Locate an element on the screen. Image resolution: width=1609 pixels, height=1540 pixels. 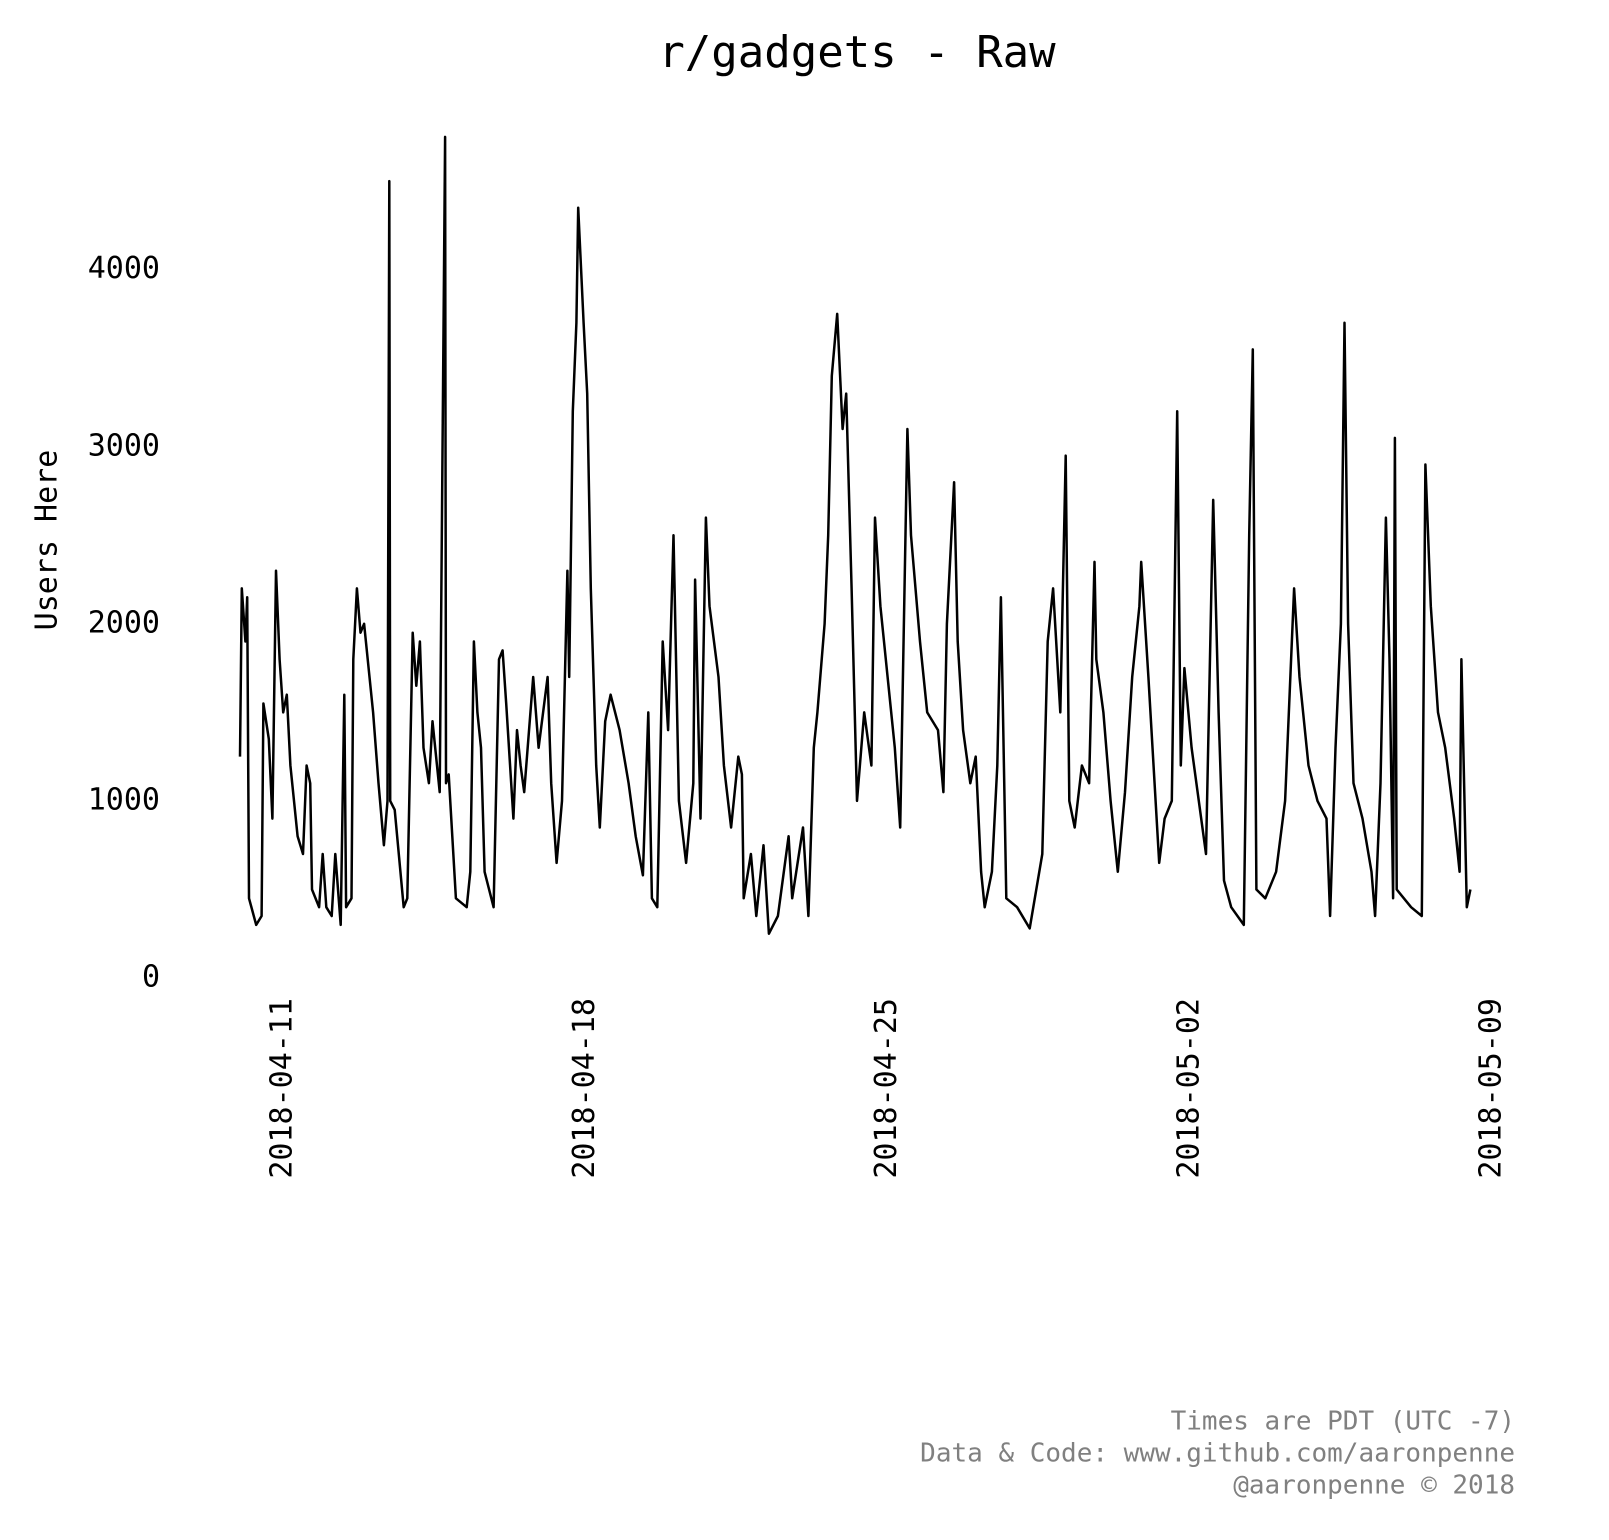
x-tick-label: 2018-04-18 is located at coordinates (584, 1088).